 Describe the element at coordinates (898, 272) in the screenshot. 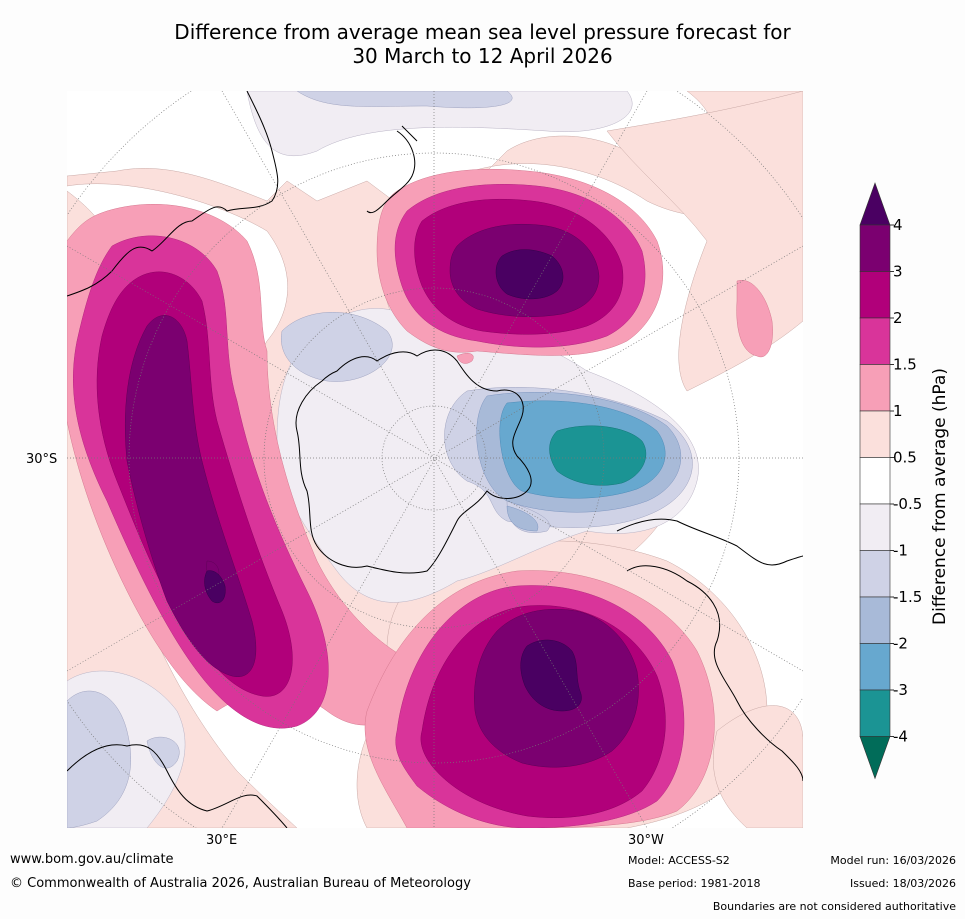

I see `colorbar-tick-label: 3` at that location.